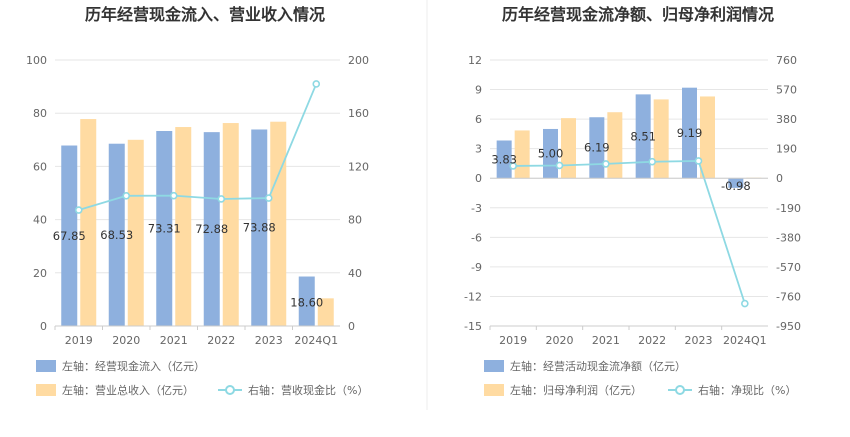 Image resolution: width=850 pixels, height=437 pixels. I want to click on bar-data-label: 5.00, so click(551, 154).